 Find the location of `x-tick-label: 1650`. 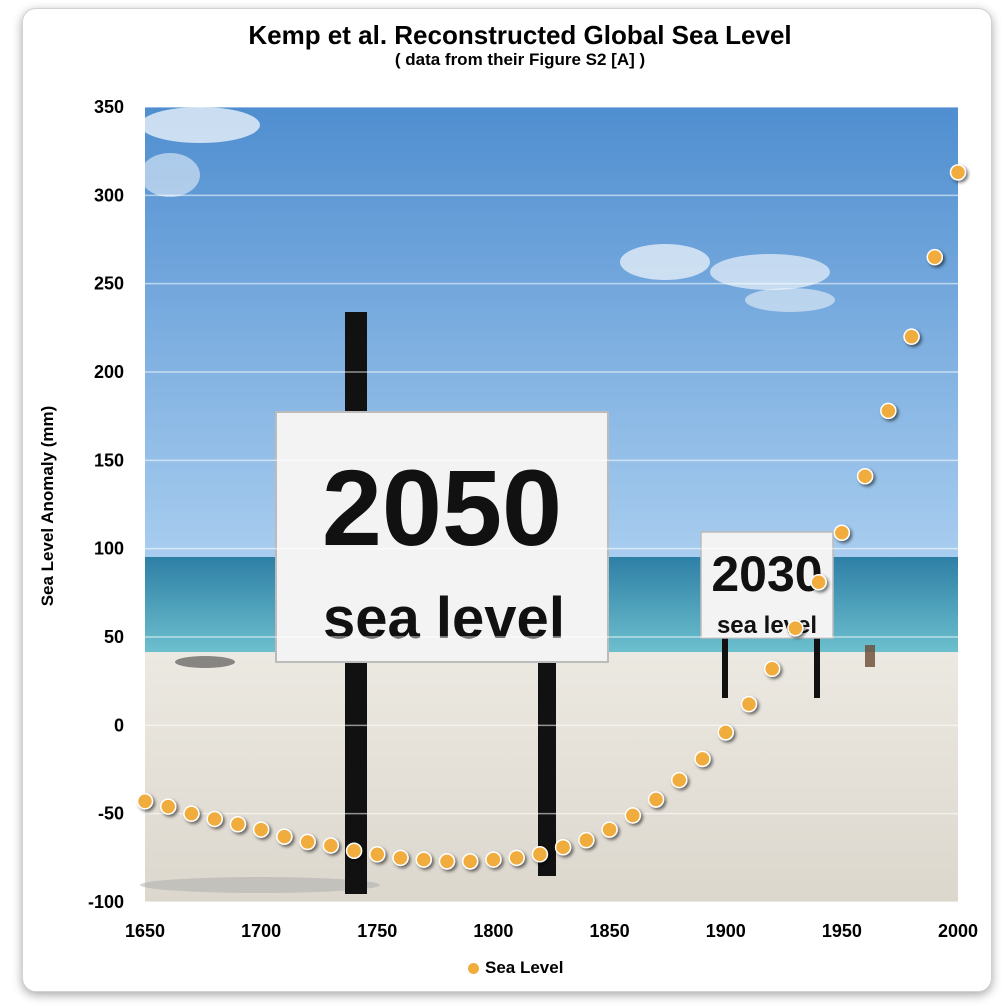

x-tick-label: 1650 is located at coordinates (145, 931).